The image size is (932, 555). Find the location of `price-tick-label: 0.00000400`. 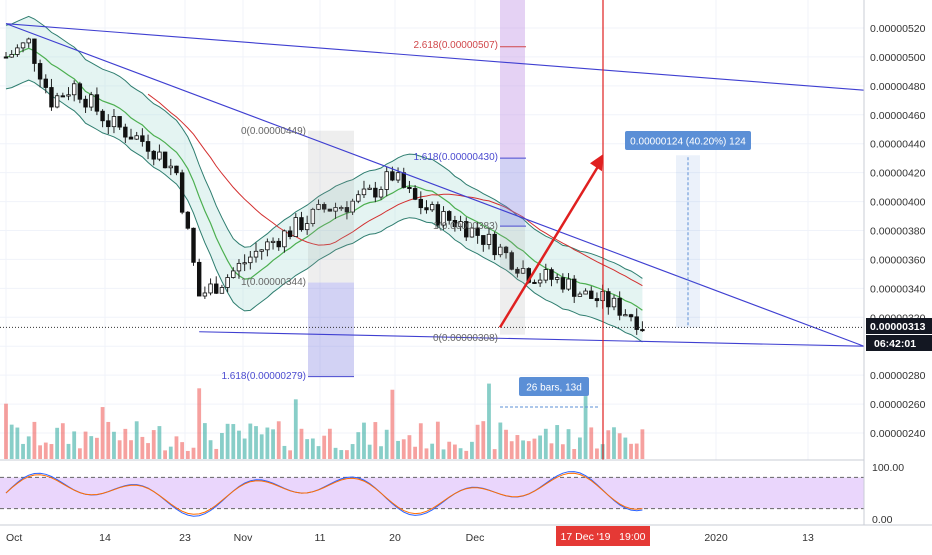

price-tick-label: 0.00000400 is located at coordinates (898, 203).